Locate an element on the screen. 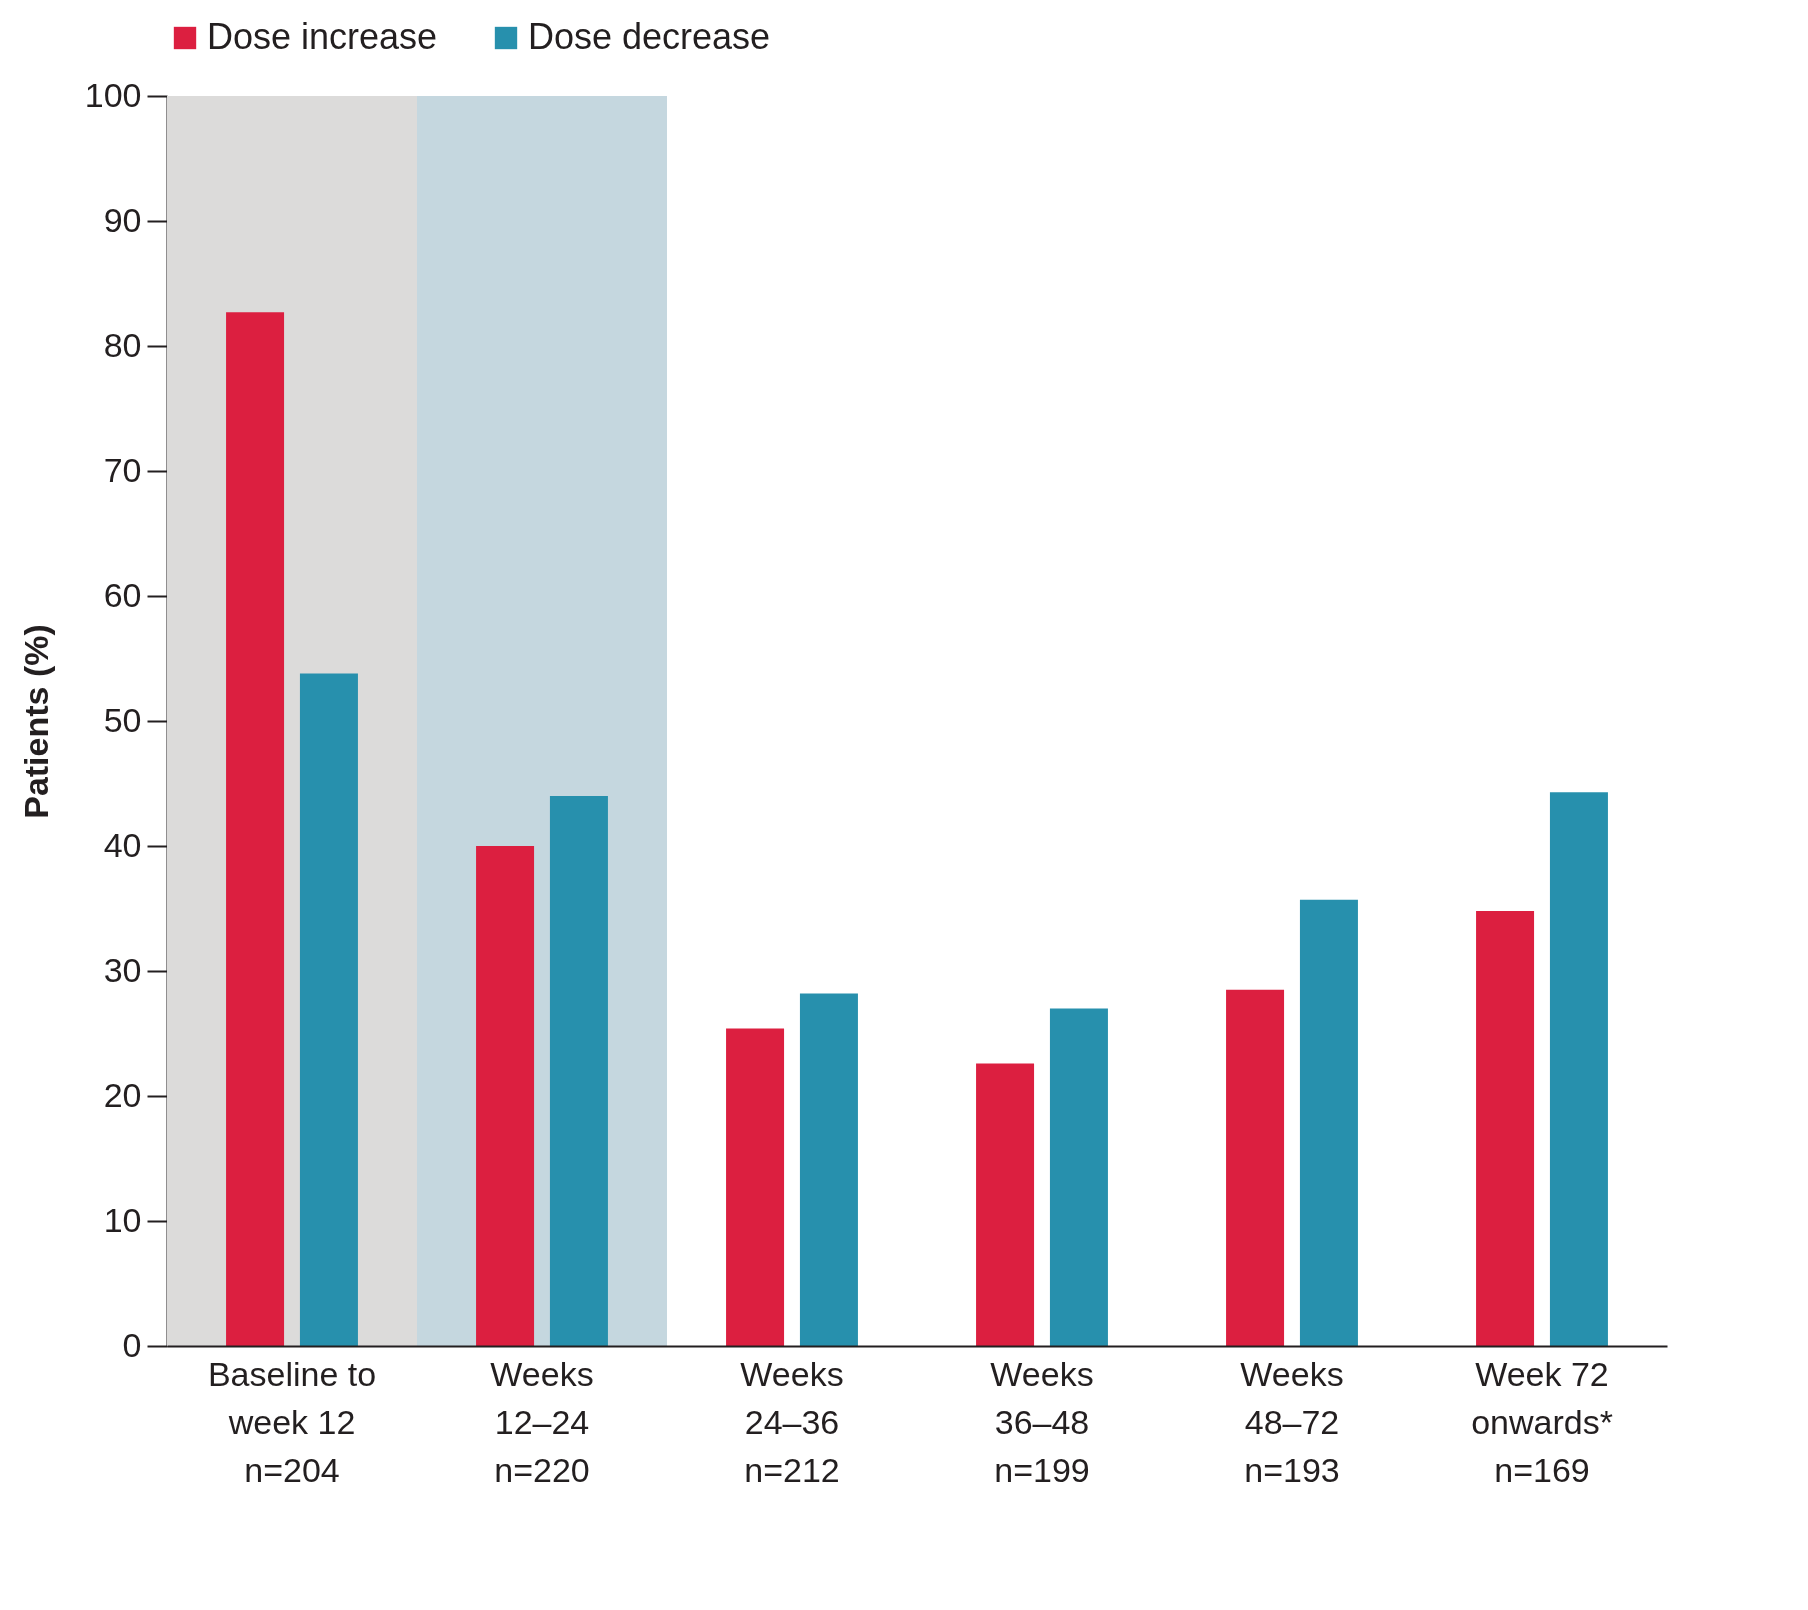 This screenshot has width=1808, height=1610. x-tick-label: Weeks 48–72 n=193 is located at coordinates (1292, 1421).